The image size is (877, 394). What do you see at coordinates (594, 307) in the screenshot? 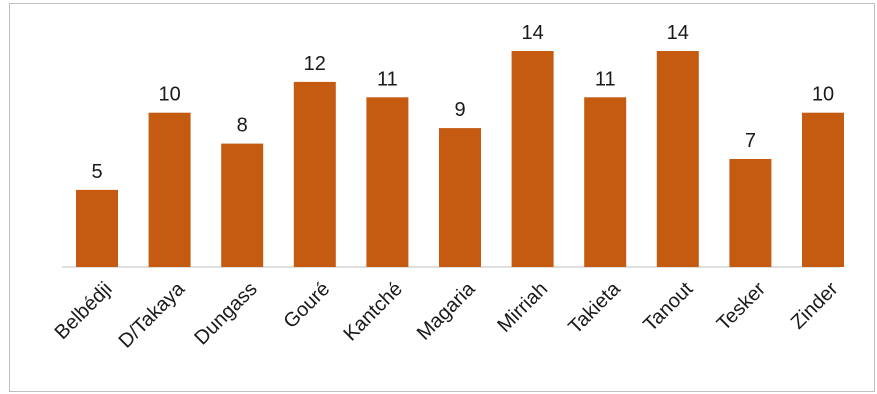
I see `category-label-8: Takieta` at bounding box center [594, 307].